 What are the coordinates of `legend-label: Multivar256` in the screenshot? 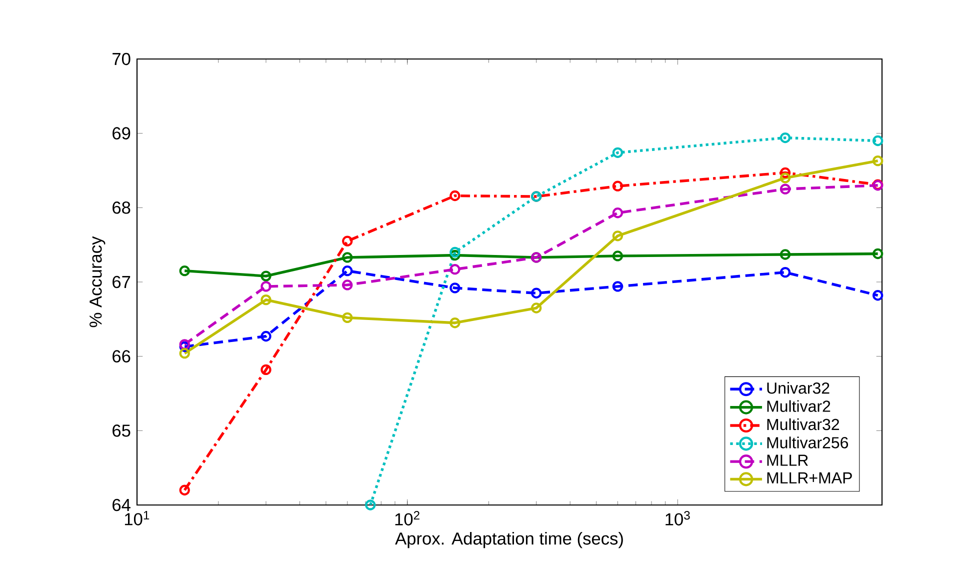 It's located at (807, 442).